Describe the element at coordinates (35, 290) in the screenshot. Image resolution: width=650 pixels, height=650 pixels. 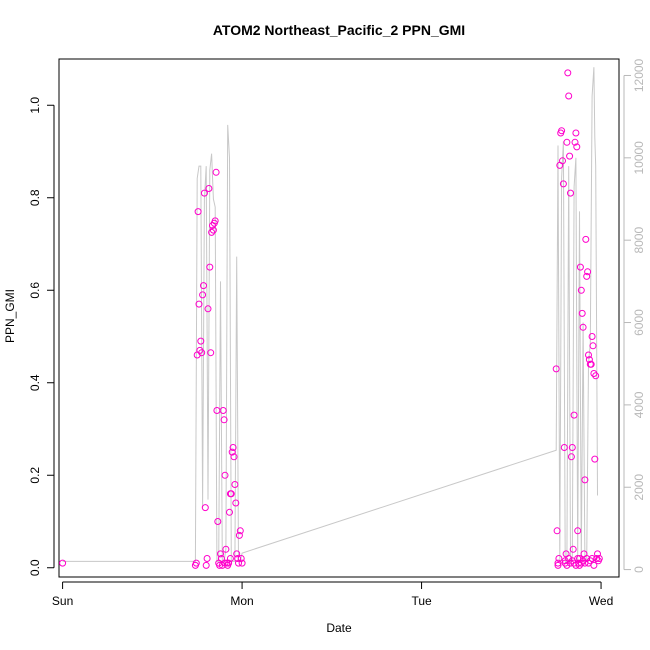
I see `y-tick-label: 0.6` at that location.